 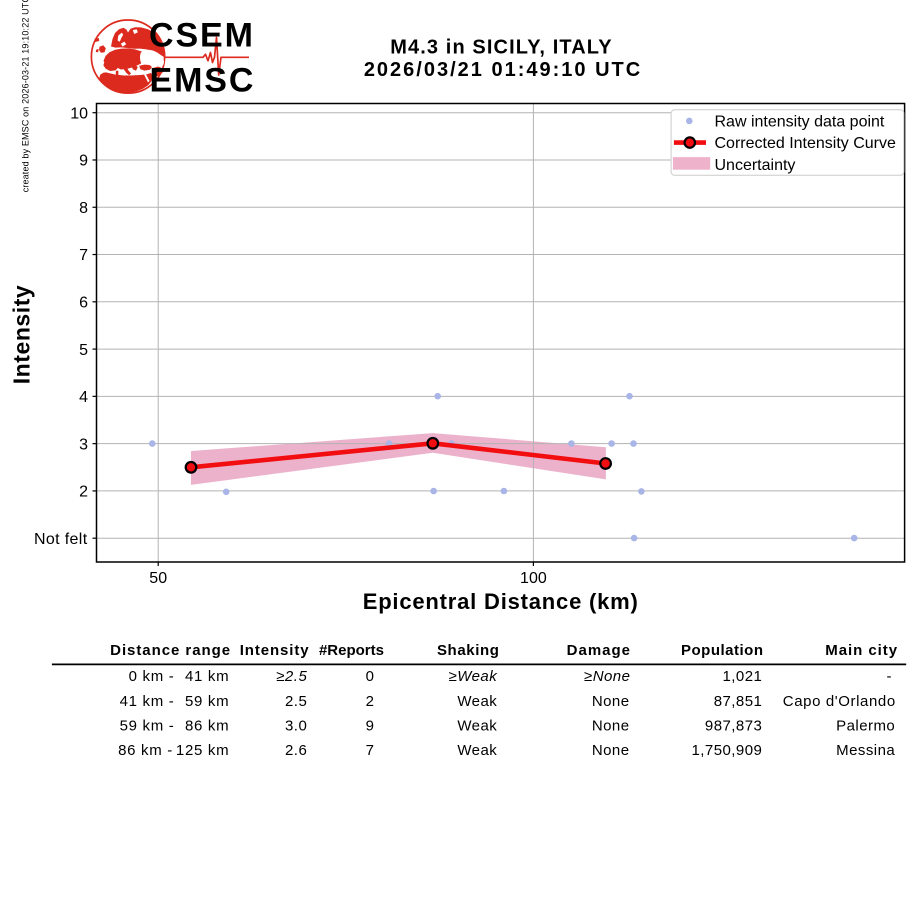 What do you see at coordinates (83, 397) in the screenshot?
I see `svg-text: 4` at bounding box center [83, 397].